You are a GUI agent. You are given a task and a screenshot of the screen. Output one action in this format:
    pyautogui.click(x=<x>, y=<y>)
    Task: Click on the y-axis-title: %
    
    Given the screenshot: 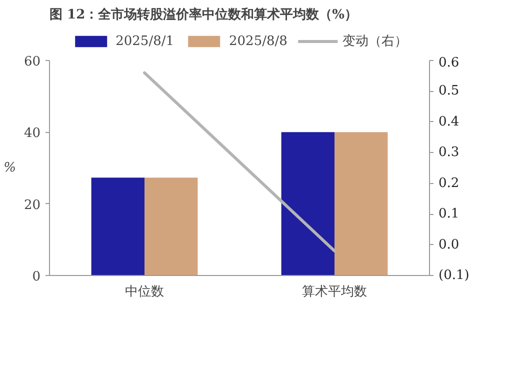 What is the action you would take?
    pyautogui.click(x=10, y=168)
    